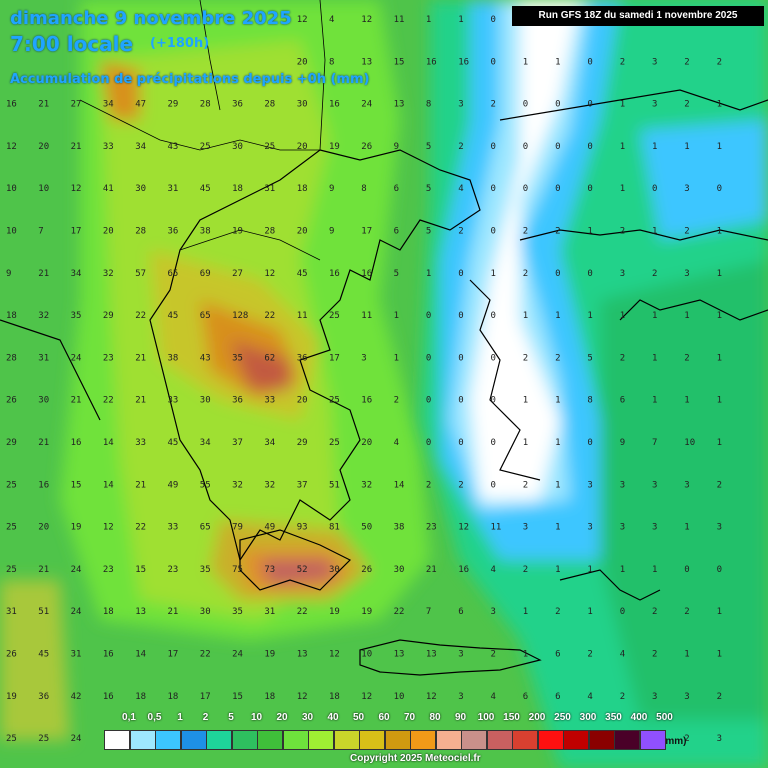 This screenshot has width=768, height=768. What do you see at coordinates (180, 717) in the screenshot?
I see `legend-label: 1` at bounding box center [180, 717].